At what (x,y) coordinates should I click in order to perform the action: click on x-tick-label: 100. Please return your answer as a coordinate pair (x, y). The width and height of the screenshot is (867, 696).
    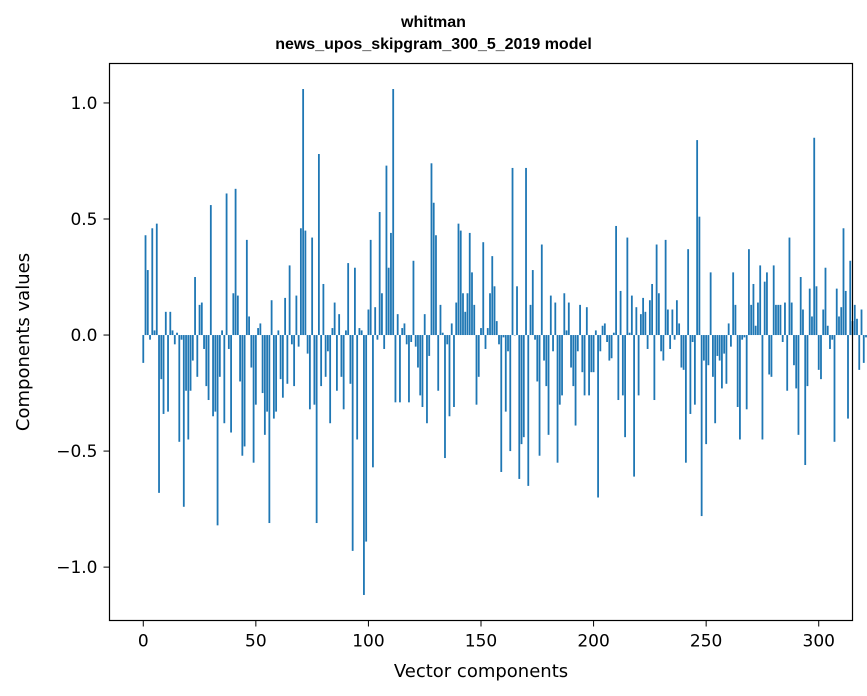
    Looking at the image, I should click on (368, 642).